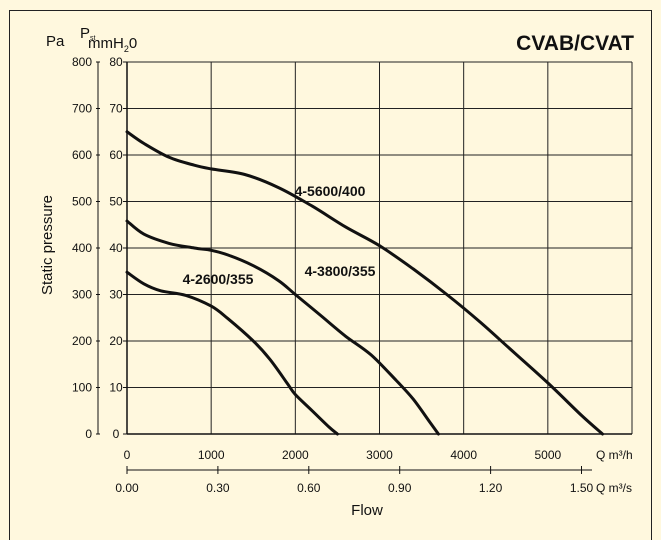  I want to click on y-tick-mm: 60, so click(116, 155).